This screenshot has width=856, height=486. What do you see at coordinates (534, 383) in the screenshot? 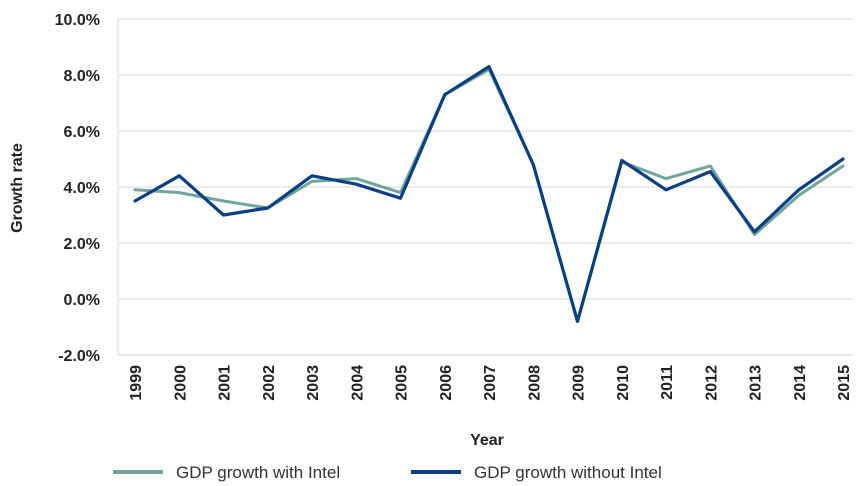
I see `x-tick-label: 2008` at bounding box center [534, 383].